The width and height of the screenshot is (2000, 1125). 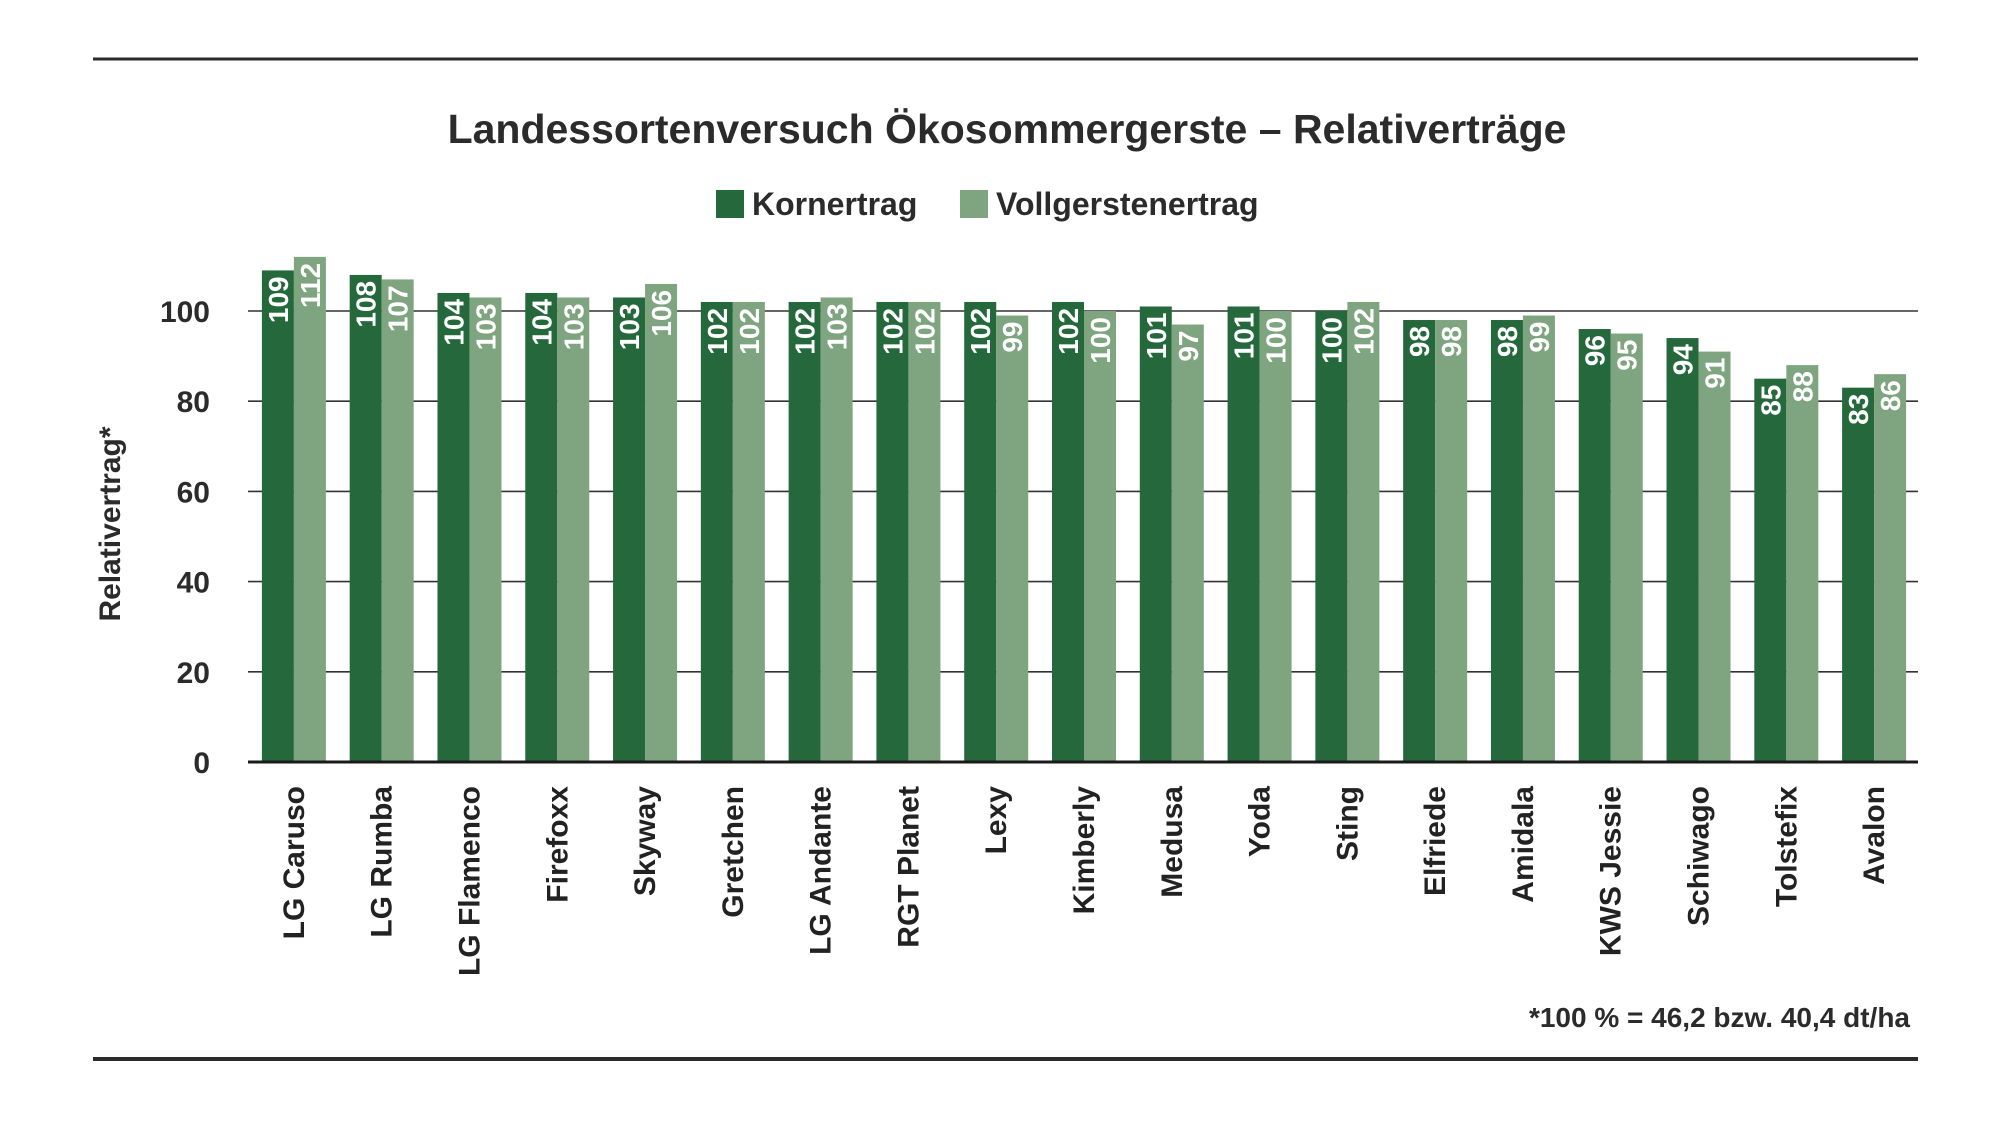 What do you see at coordinates (310, 285) in the screenshot?
I see `data-label: 112` at bounding box center [310, 285].